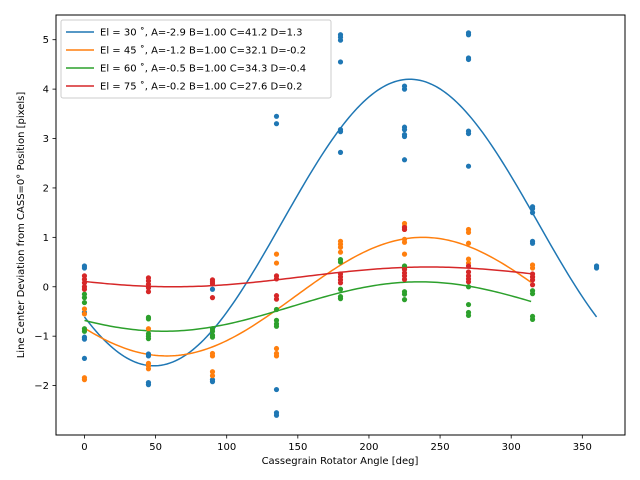 The image size is (640, 480). I want to click on y-tick-label: 2, so click(46, 188).